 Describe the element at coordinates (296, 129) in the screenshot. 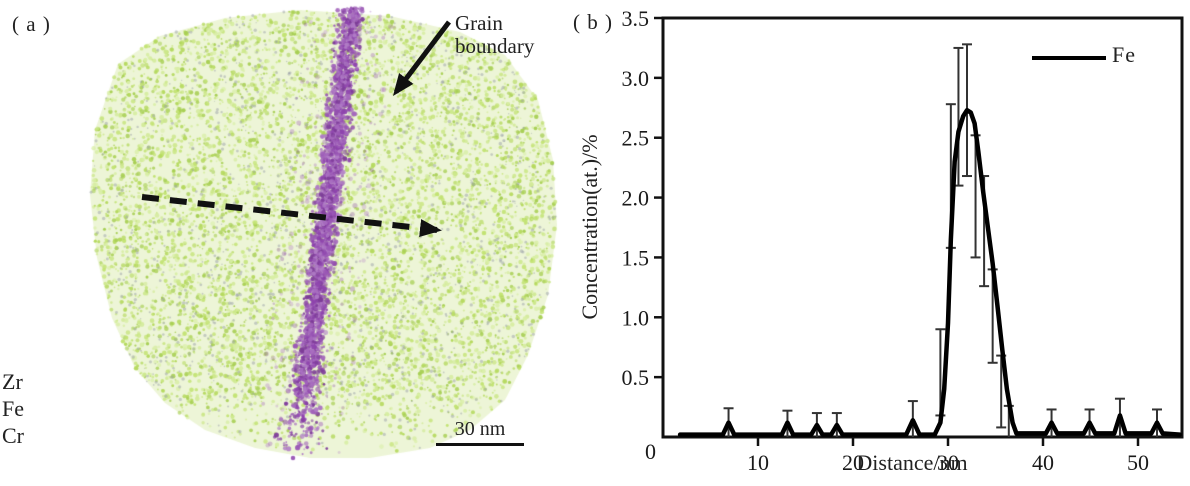

I see `annotation-arrows` at that location.